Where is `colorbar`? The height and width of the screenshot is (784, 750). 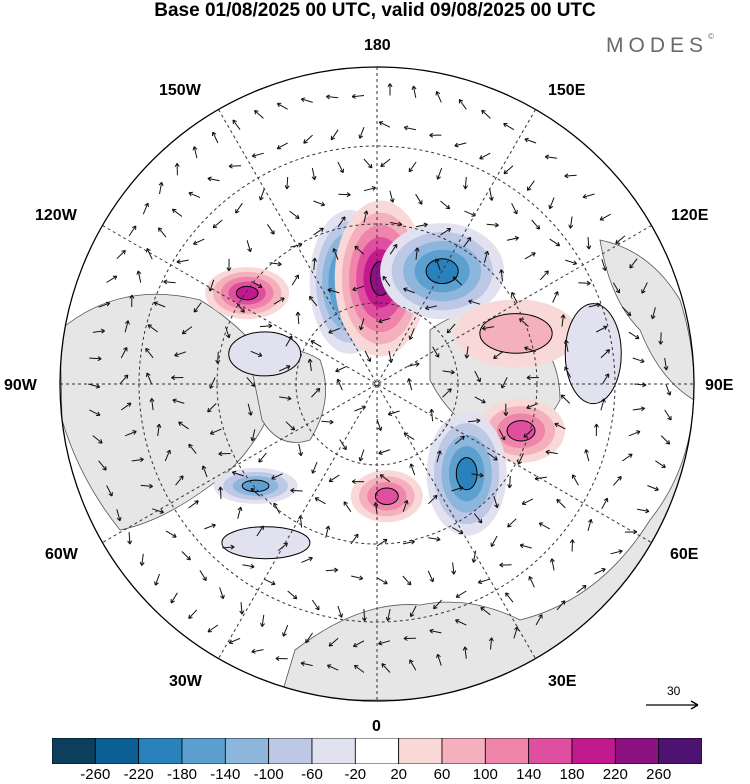
colorbar is located at coordinates (377, 751).